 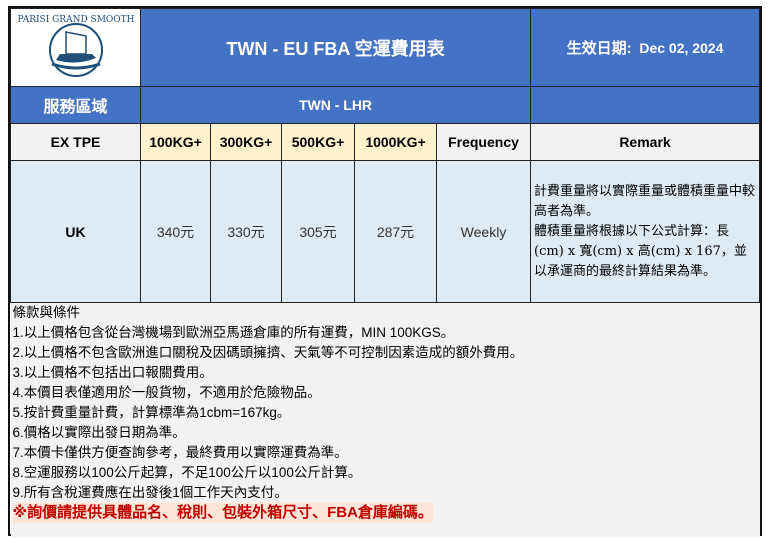 What do you see at coordinates (75, 231) in the screenshot?
I see `region: UK` at bounding box center [75, 231].